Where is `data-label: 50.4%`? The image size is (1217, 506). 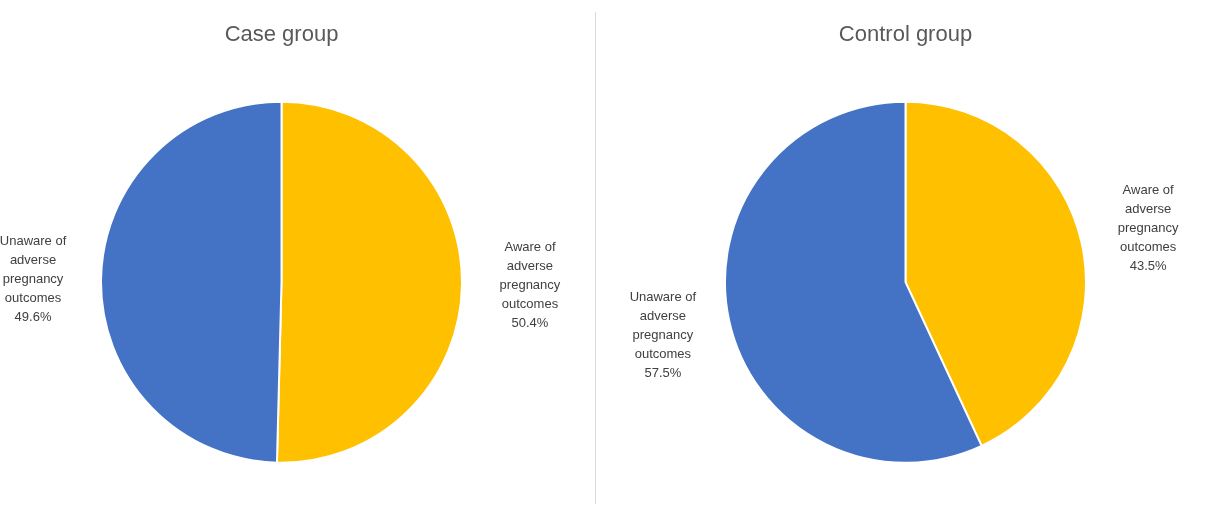 data-label: 50.4% is located at coordinates (530, 322).